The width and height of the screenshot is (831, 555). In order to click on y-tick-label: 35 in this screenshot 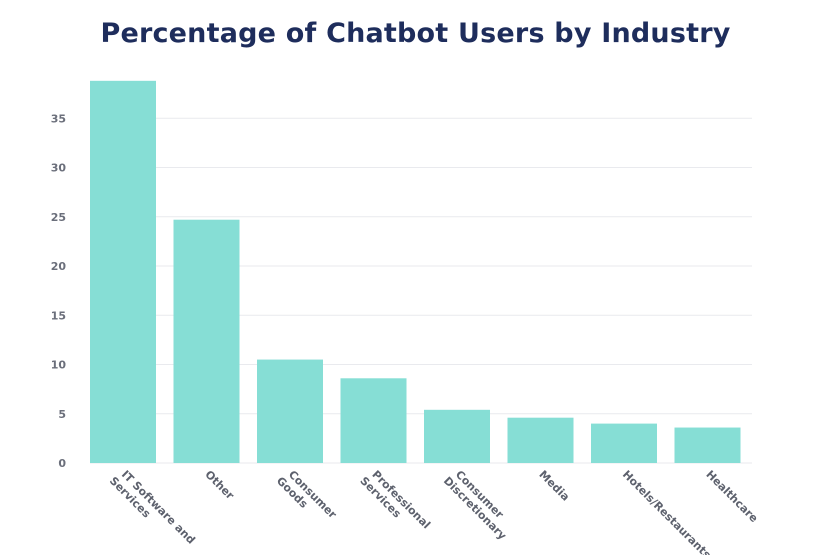, I will do `click(58, 118)`.